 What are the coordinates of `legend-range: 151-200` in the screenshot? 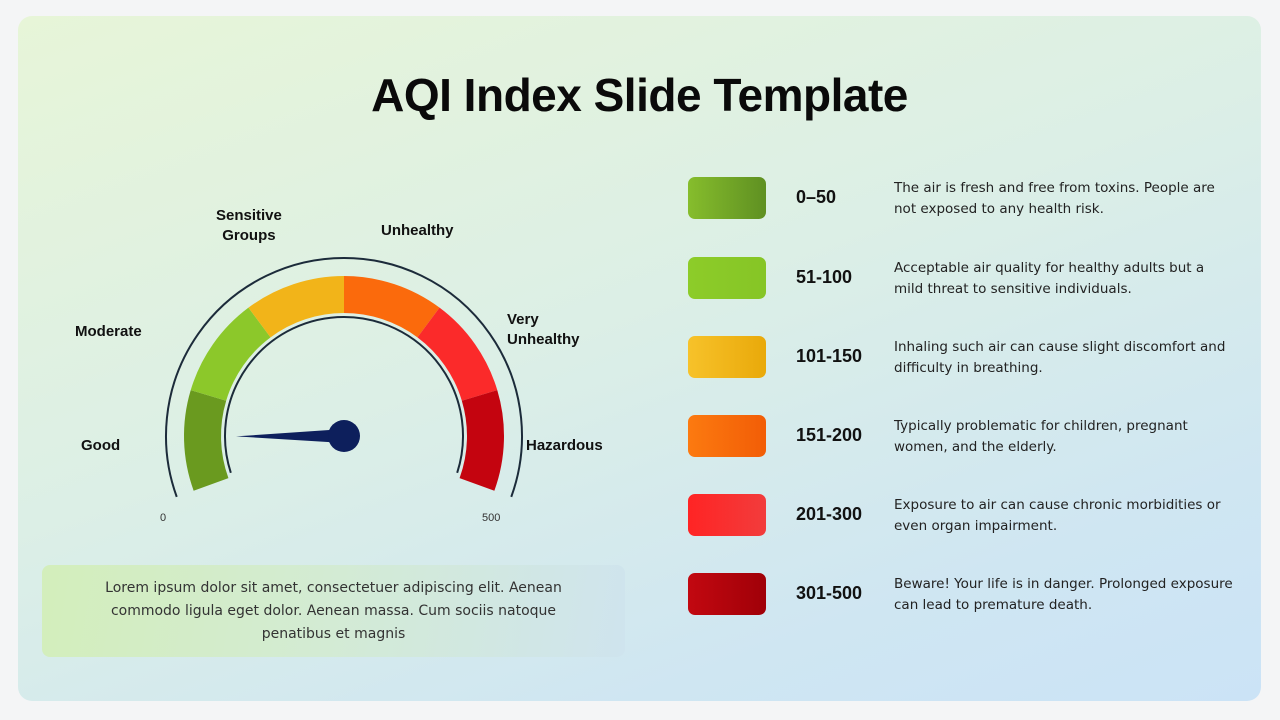 It's located at (829, 435).